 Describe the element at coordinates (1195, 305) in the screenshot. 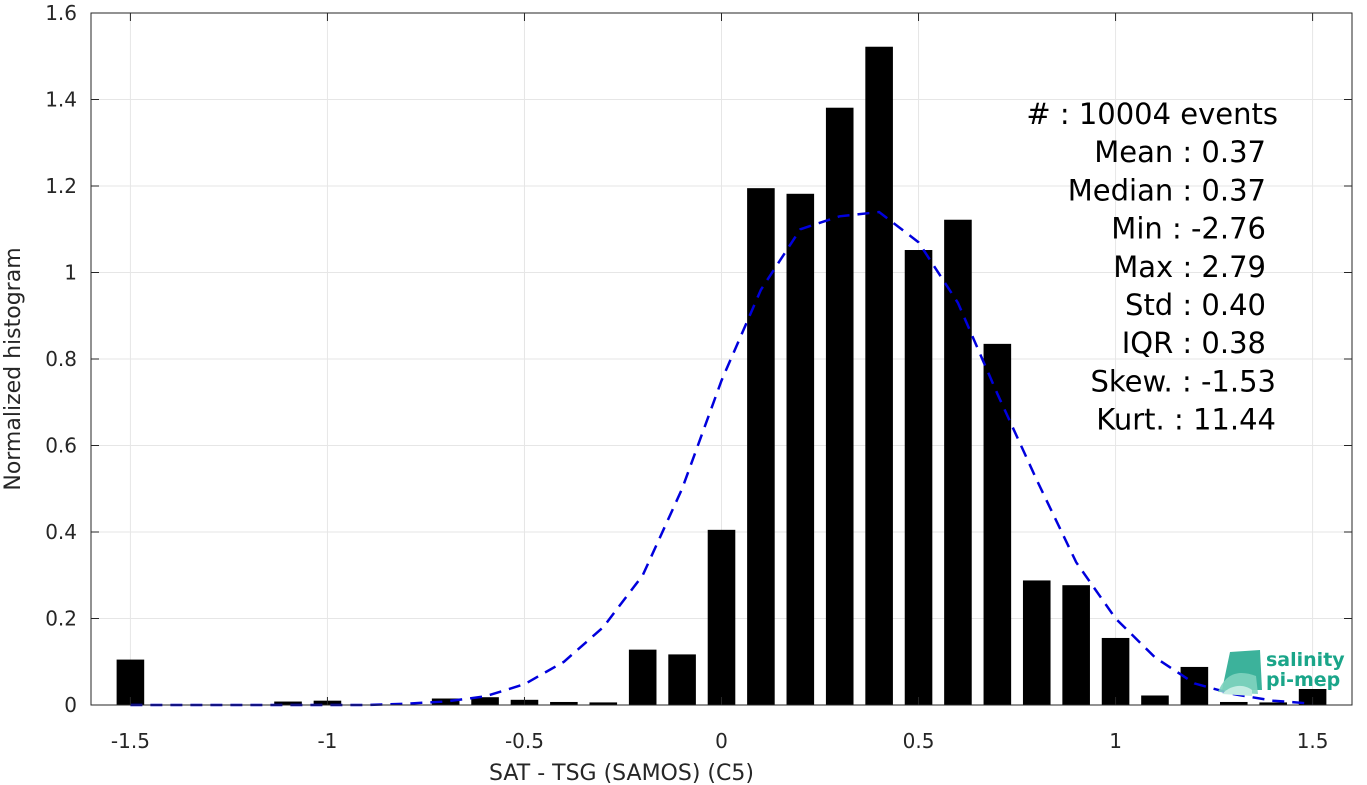

I see `stats-line-5: Std : 0.40` at that location.